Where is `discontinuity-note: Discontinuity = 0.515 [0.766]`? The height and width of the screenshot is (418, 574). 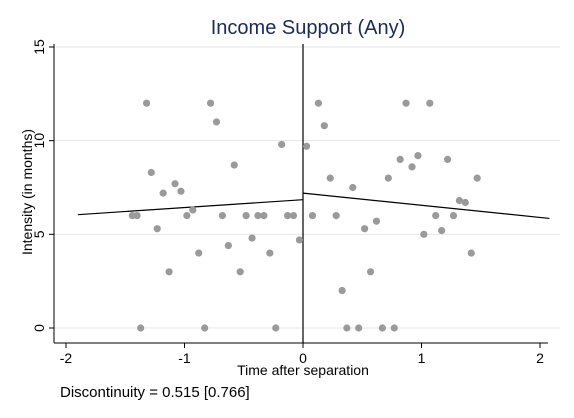
discontinuity-note: Discontinuity = 0.515 [0.766] is located at coordinates (155, 392).